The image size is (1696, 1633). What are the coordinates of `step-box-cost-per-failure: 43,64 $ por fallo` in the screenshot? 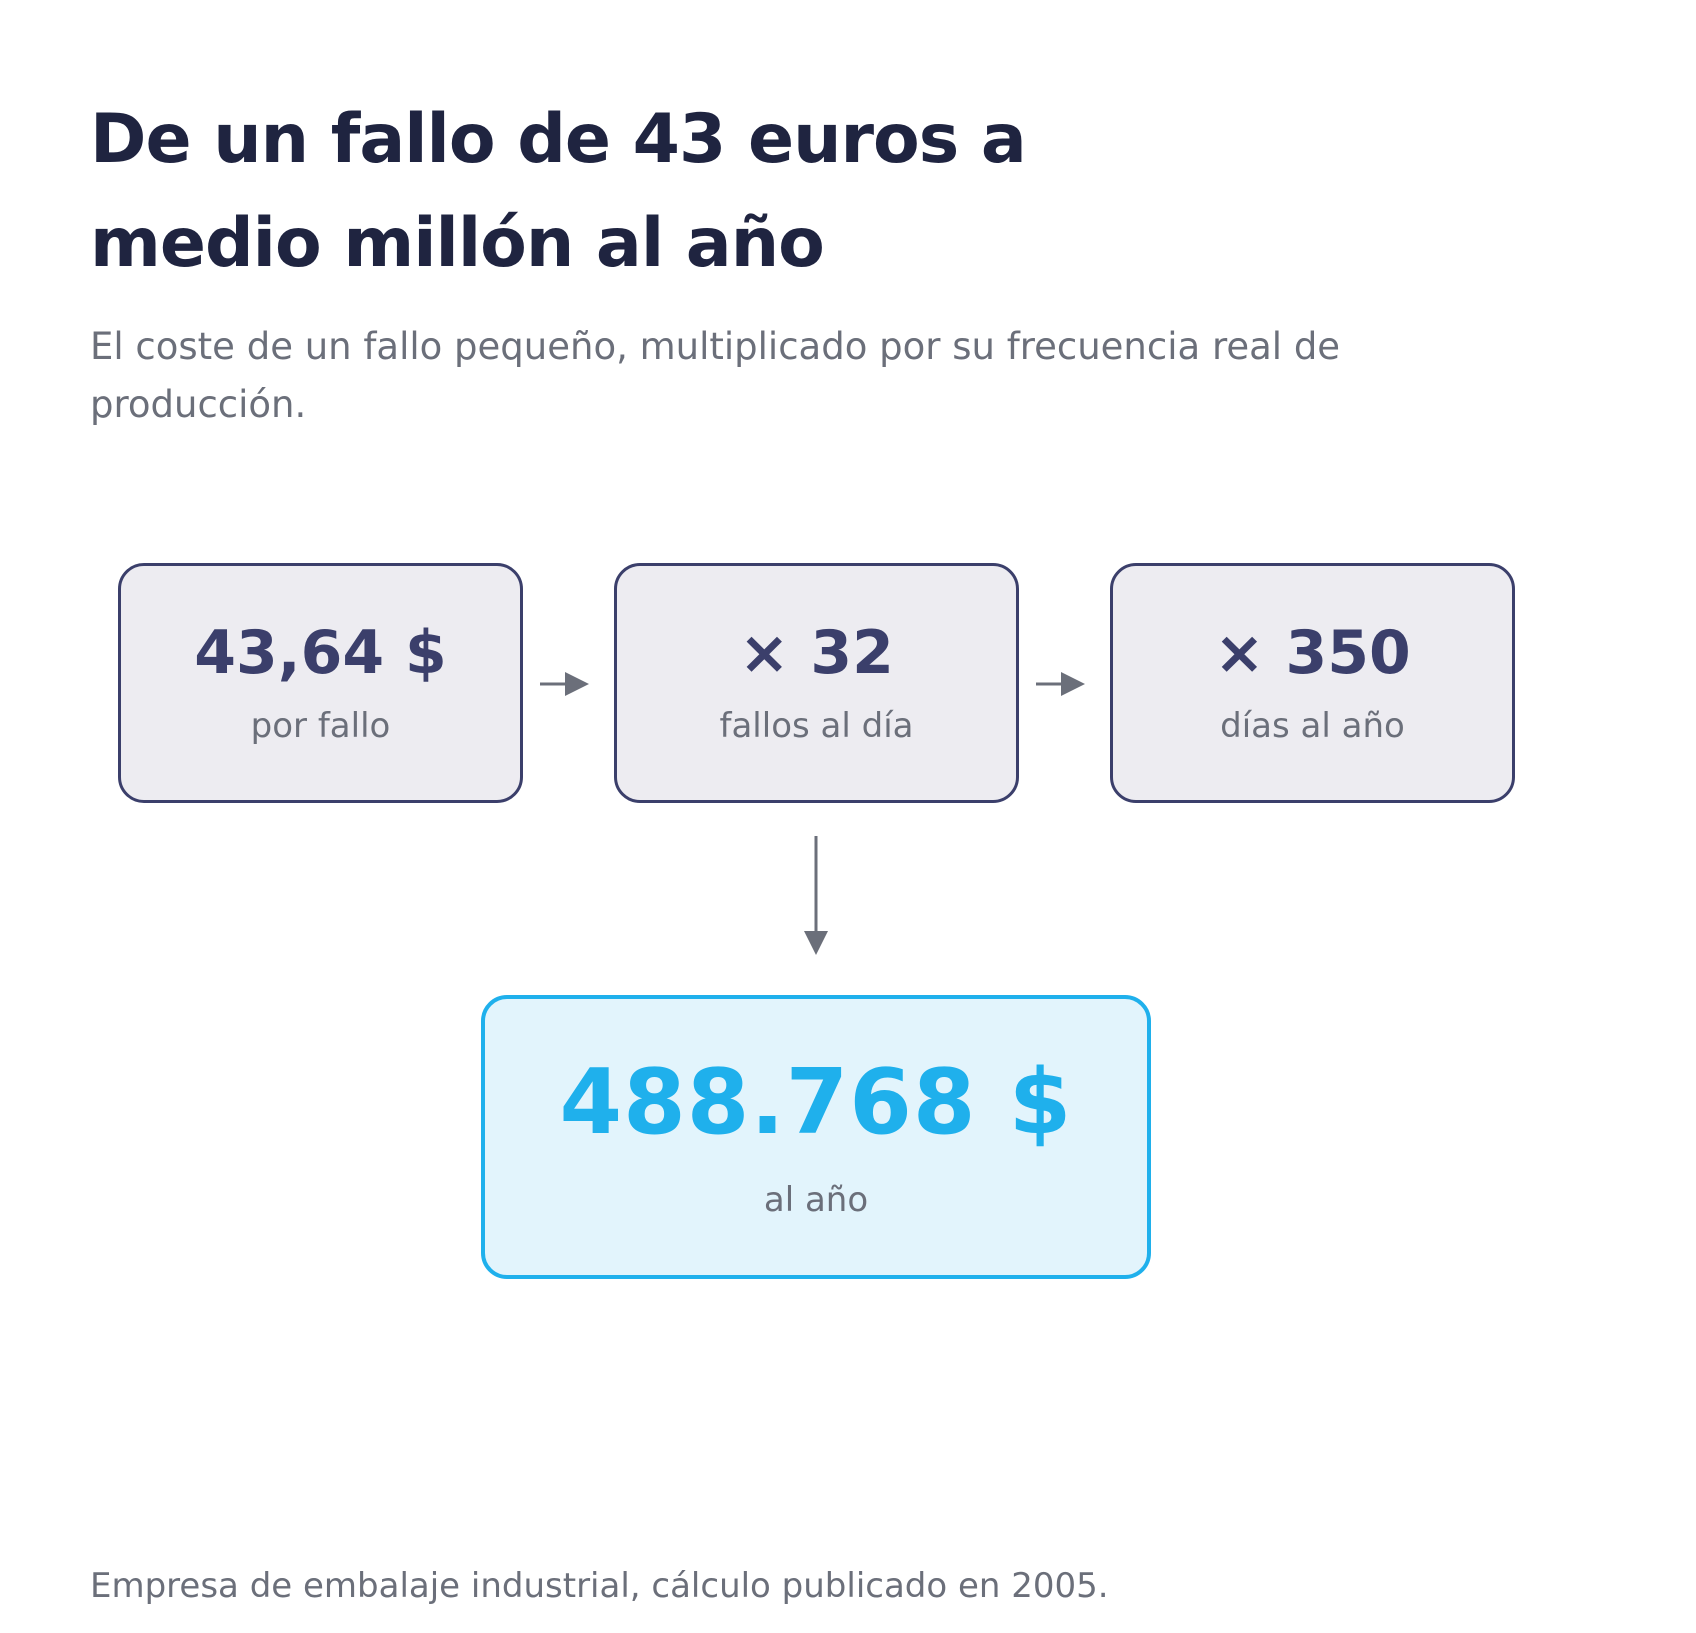 It's located at (320, 683).